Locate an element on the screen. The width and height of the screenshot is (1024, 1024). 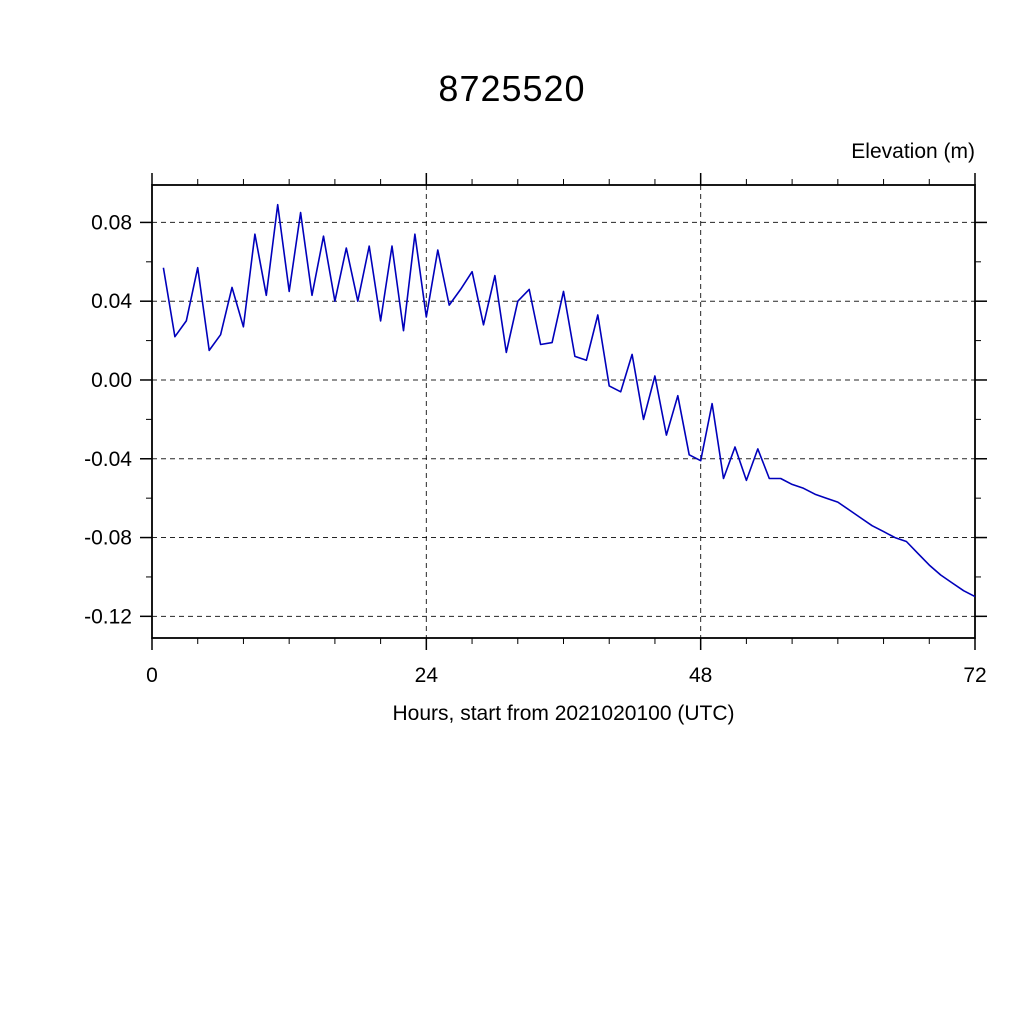
page-title: 8725520 is located at coordinates (512, 88).